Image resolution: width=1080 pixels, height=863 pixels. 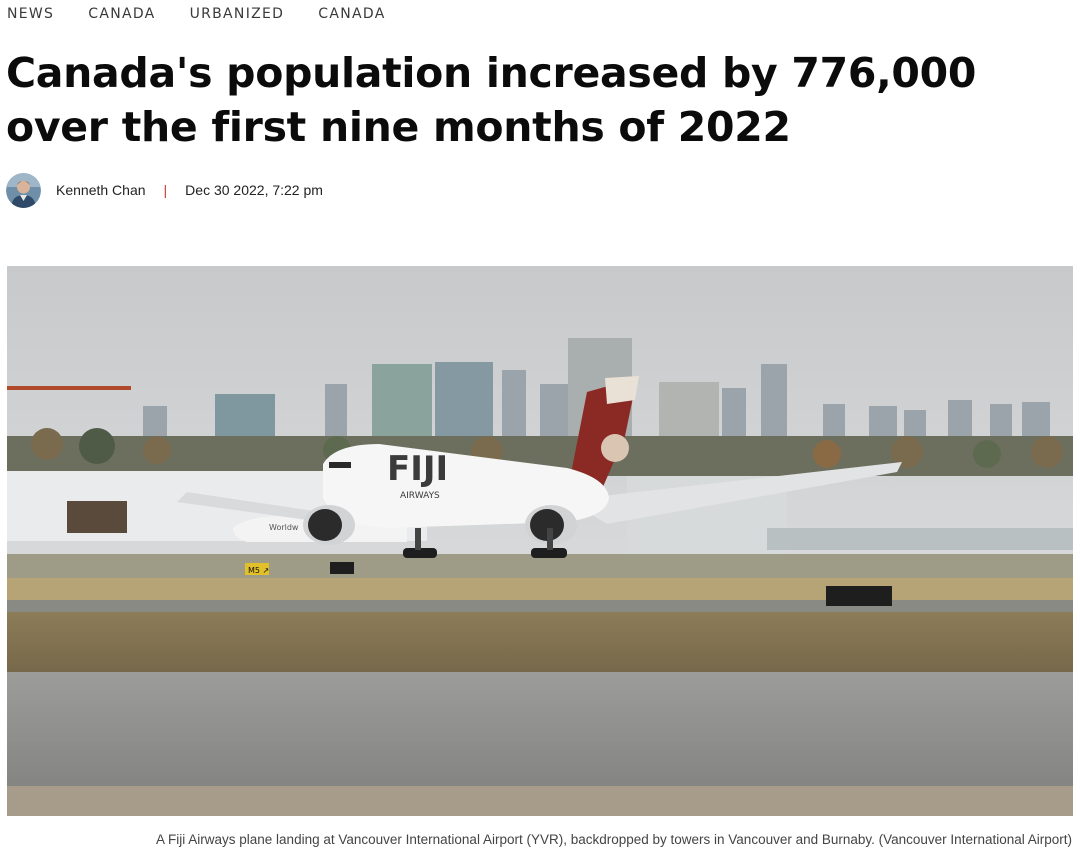 I want to click on svg-text: FIJI, so click(x=417, y=469).